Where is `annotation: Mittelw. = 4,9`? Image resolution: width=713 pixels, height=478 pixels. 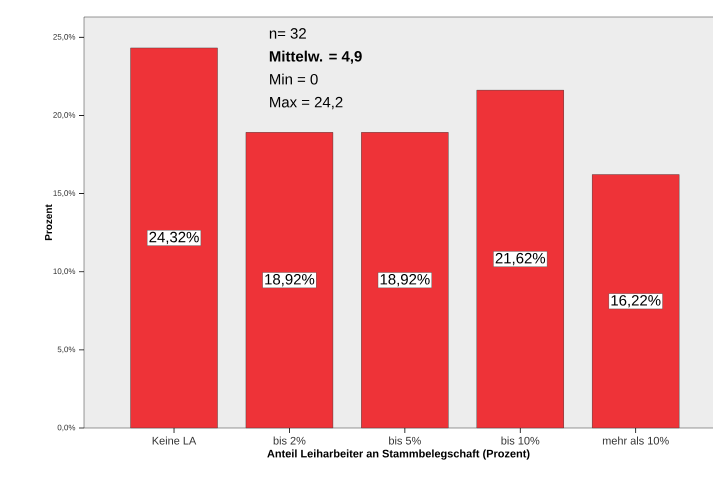
annotation: Mittelw. = 4,9 is located at coordinates (316, 57).